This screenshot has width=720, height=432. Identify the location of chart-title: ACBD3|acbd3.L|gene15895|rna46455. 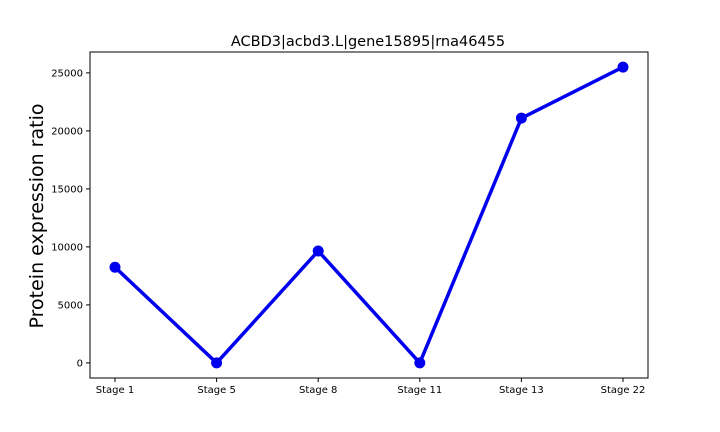
(368, 42).